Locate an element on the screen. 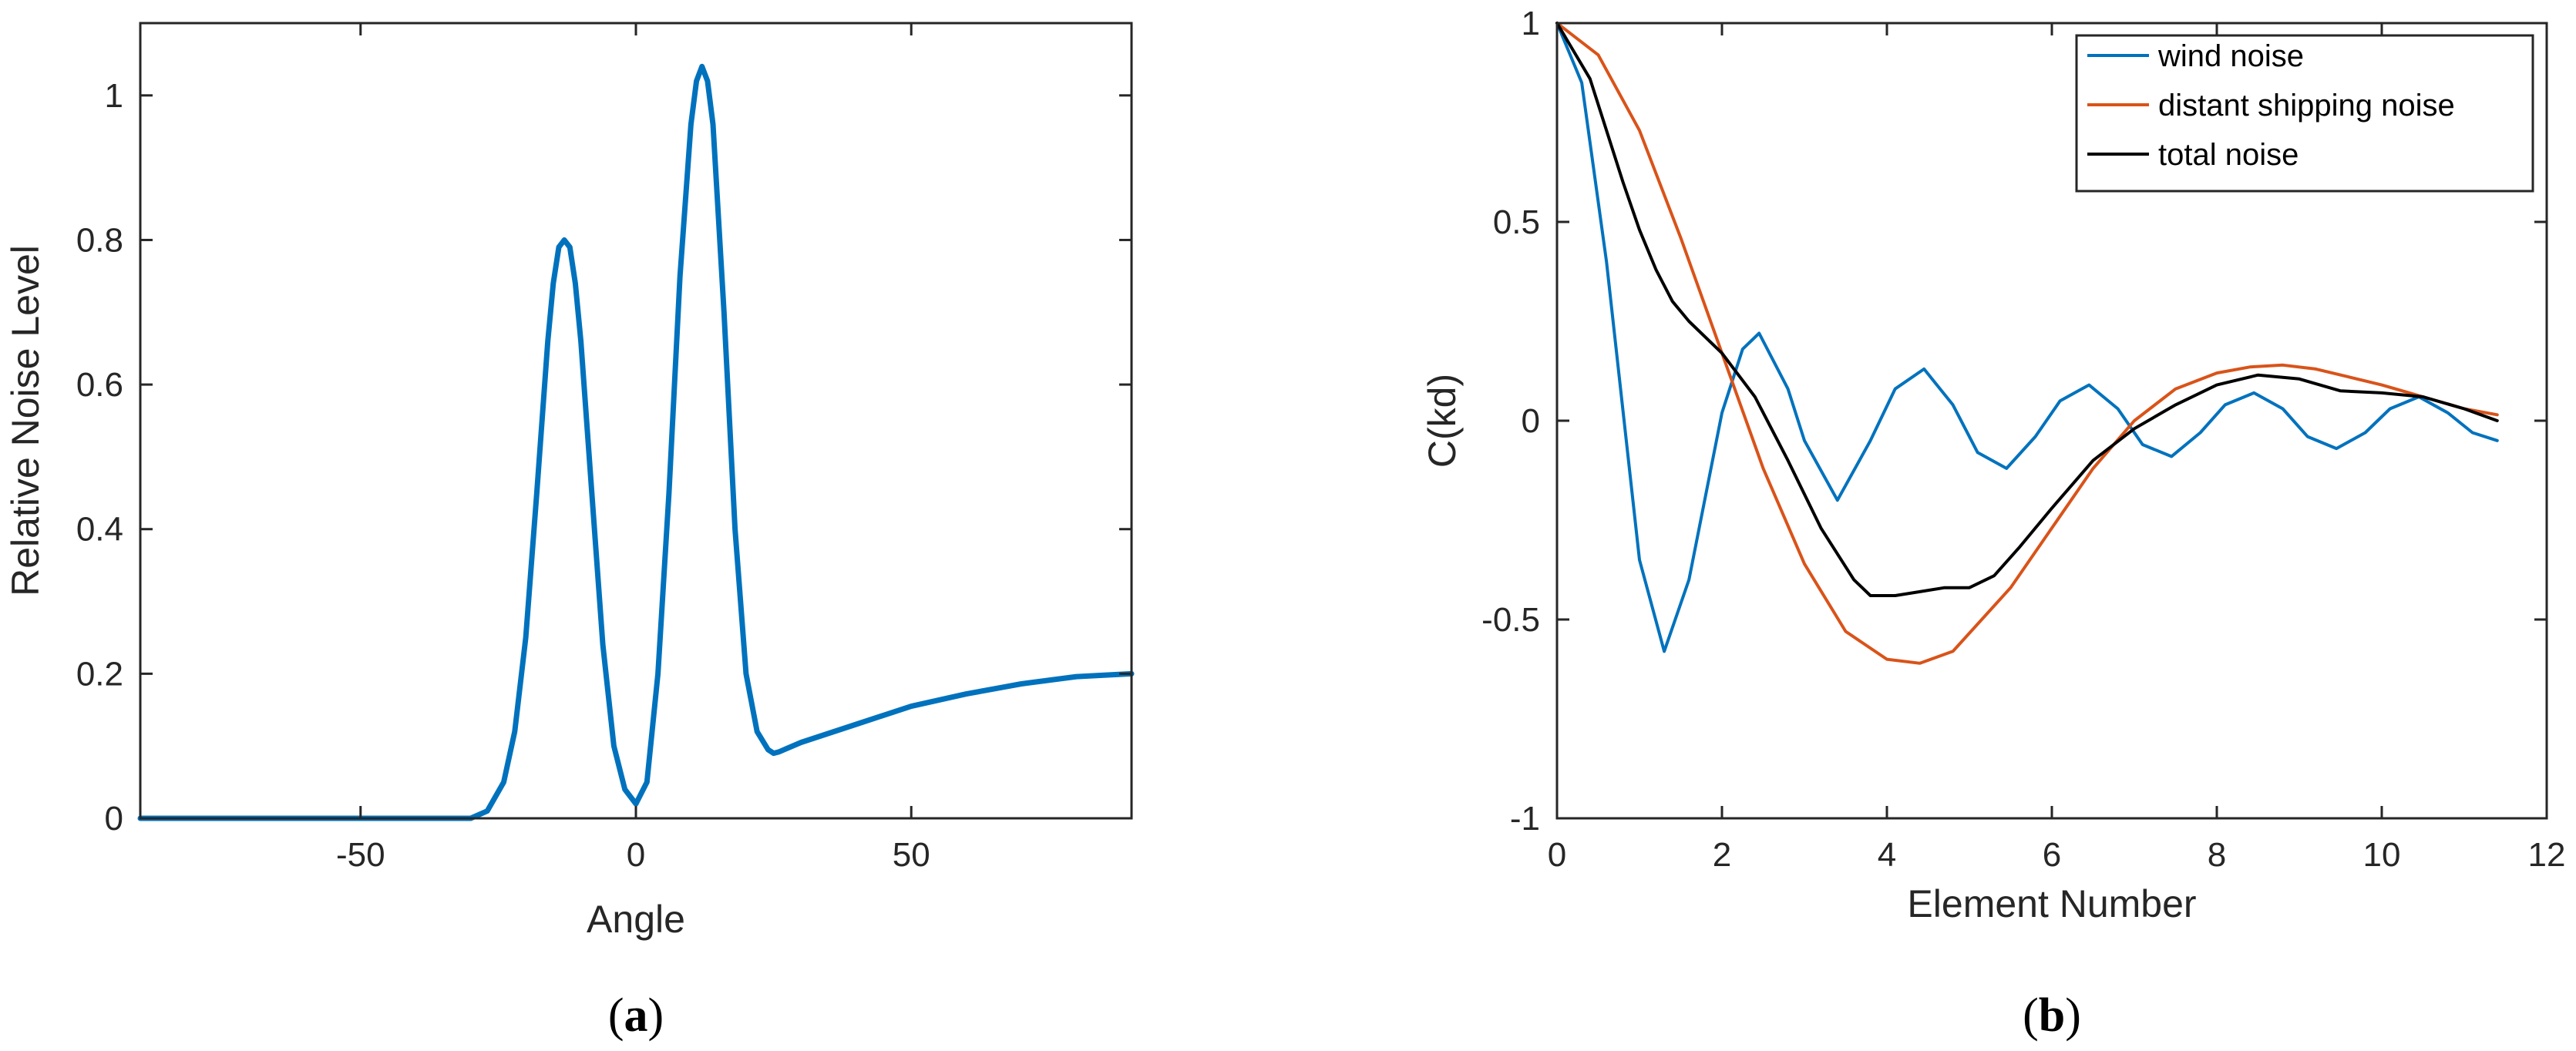 This screenshot has height=1051, width=2576. y-tick-label: 0.8 is located at coordinates (99, 240).